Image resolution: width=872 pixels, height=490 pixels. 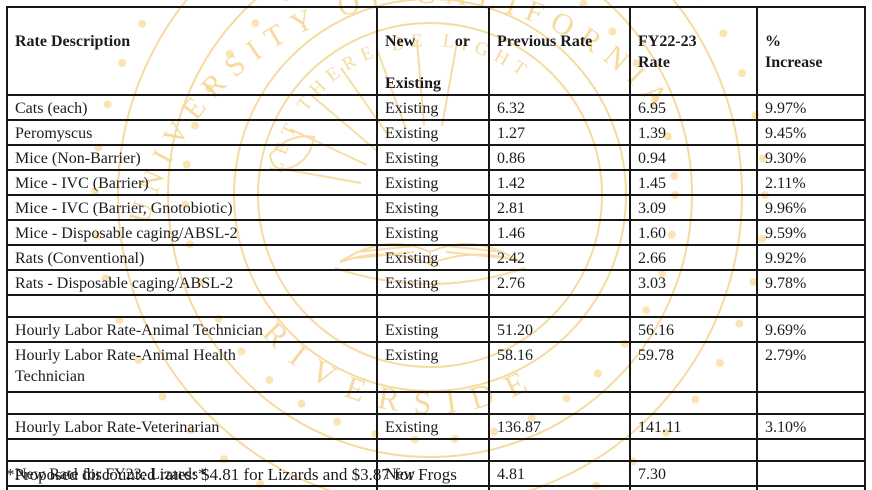 I want to click on cell-percent-increase: 2.11%, so click(x=811, y=182).